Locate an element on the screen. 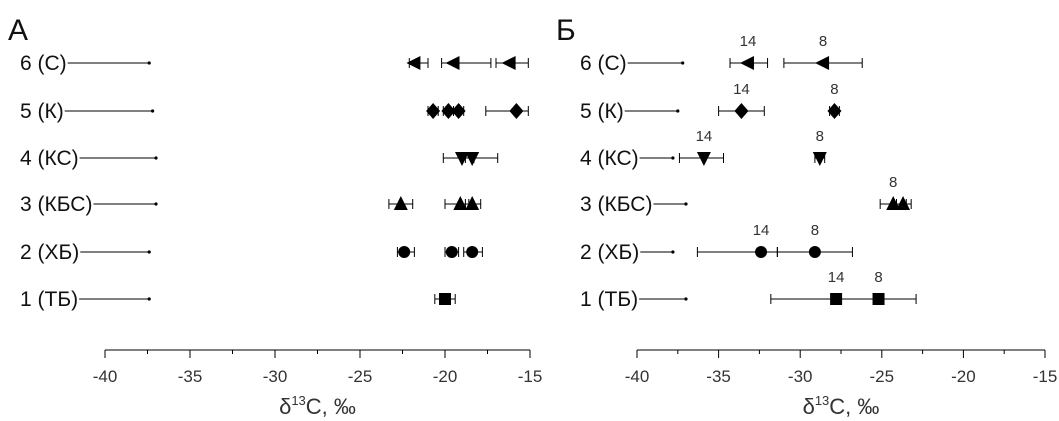 This screenshot has height=421, width=1059. panel-label: А is located at coordinates (18, 30).